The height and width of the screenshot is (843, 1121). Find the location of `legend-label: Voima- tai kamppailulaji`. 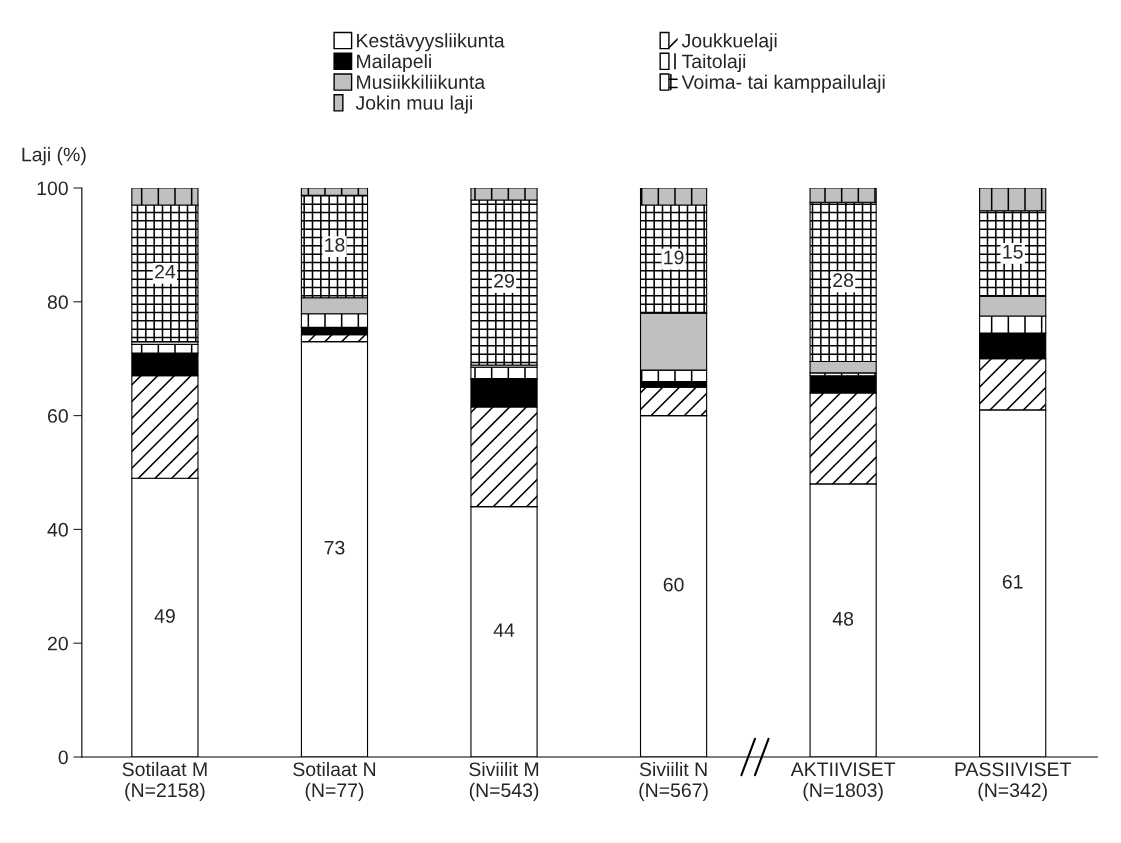

legend-label: Voima- tai kamppailulaji is located at coordinates (783, 83).